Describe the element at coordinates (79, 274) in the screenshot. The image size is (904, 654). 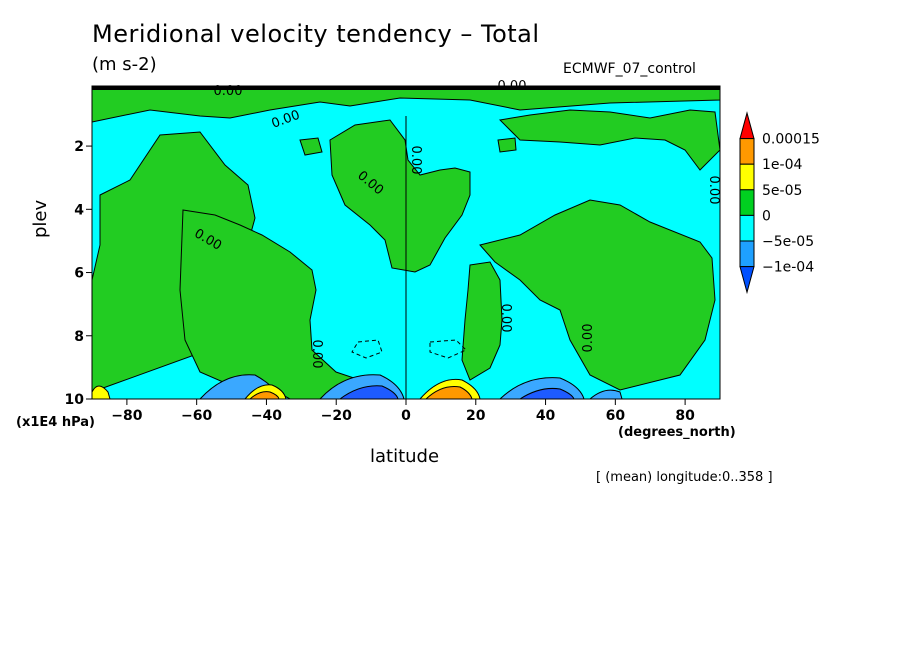
I see `y-tick-label-2: 6` at that location.